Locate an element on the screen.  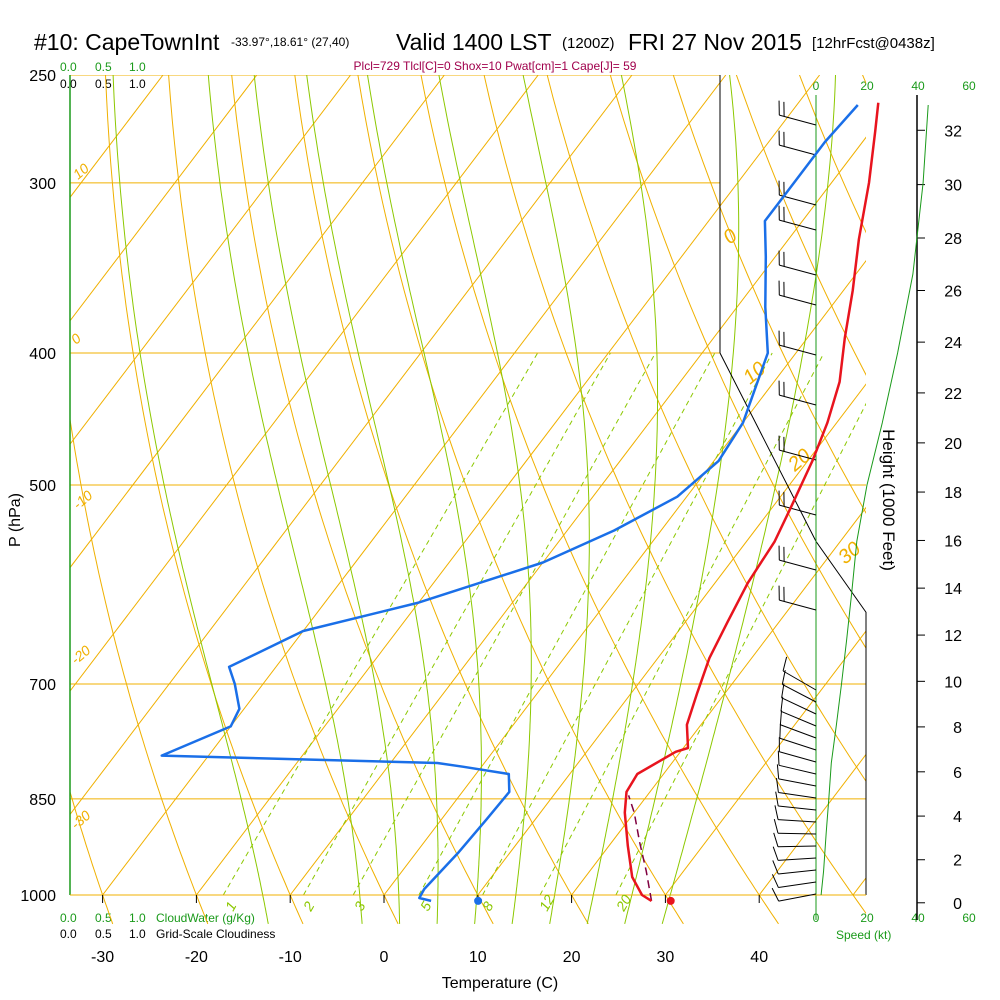
cloud-top-green-0: 0.0 is located at coordinates (68, 67).